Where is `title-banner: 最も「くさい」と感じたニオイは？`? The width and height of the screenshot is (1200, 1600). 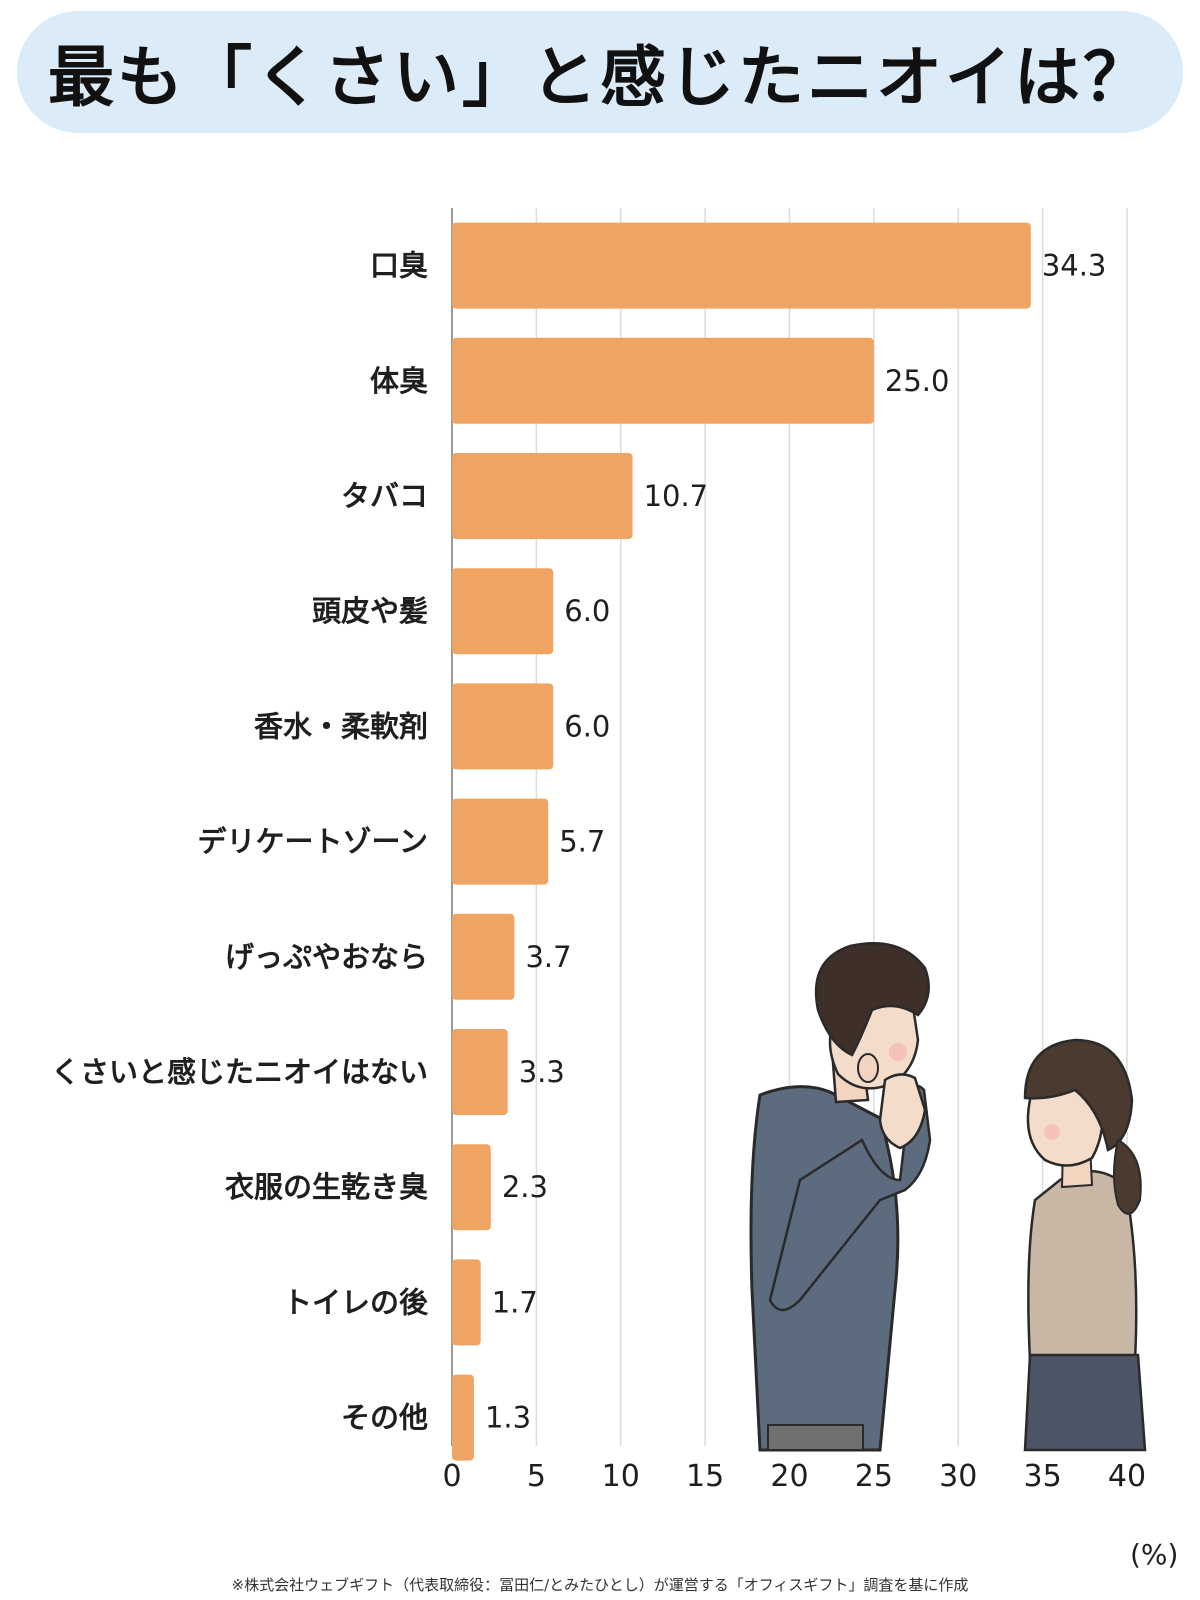 title-banner: 最も「くさい」と感じたニオイは？ is located at coordinates (600, 72).